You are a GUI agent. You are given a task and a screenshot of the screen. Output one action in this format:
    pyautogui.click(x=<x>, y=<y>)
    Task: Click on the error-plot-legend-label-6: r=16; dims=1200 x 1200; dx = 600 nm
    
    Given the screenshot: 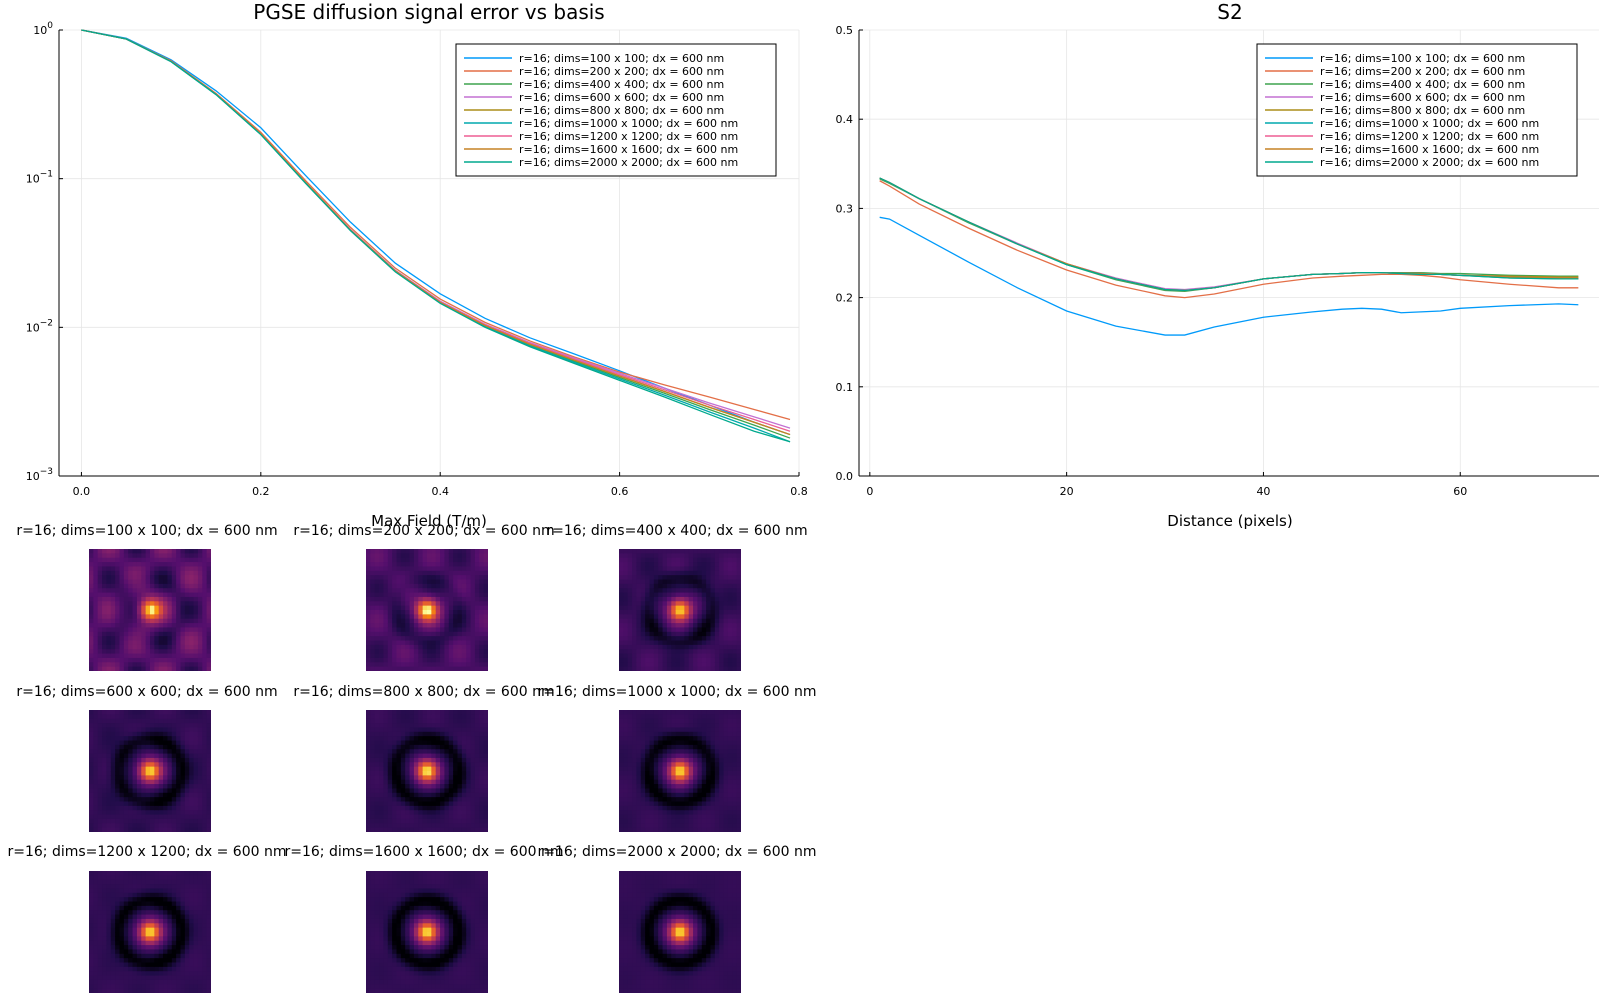 What is the action you would take?
    pyautogui.click(x=628, y=136)
    